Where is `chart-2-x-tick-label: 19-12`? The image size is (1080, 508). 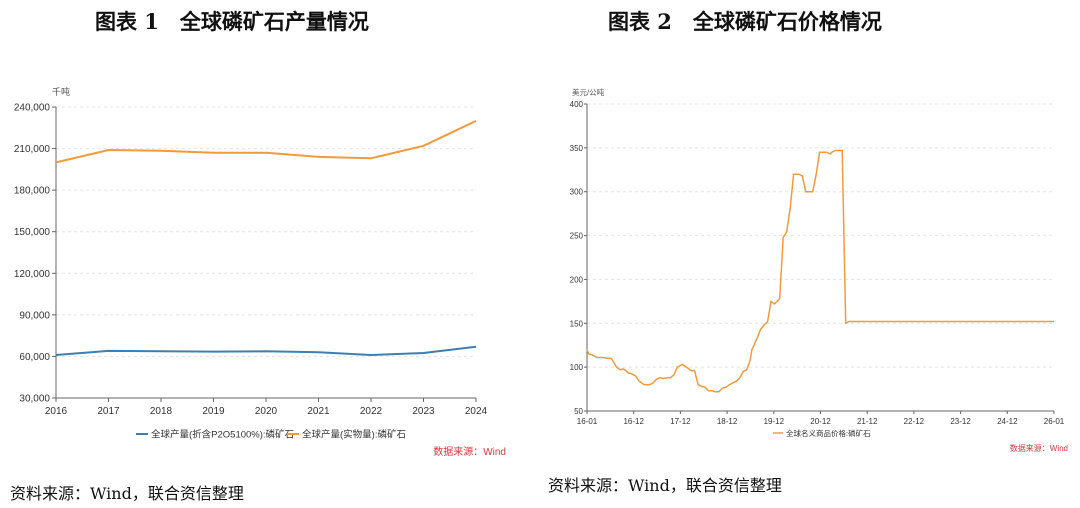
chart-2-x-tick-label: 19-12 is located at coordinates (774, 421).